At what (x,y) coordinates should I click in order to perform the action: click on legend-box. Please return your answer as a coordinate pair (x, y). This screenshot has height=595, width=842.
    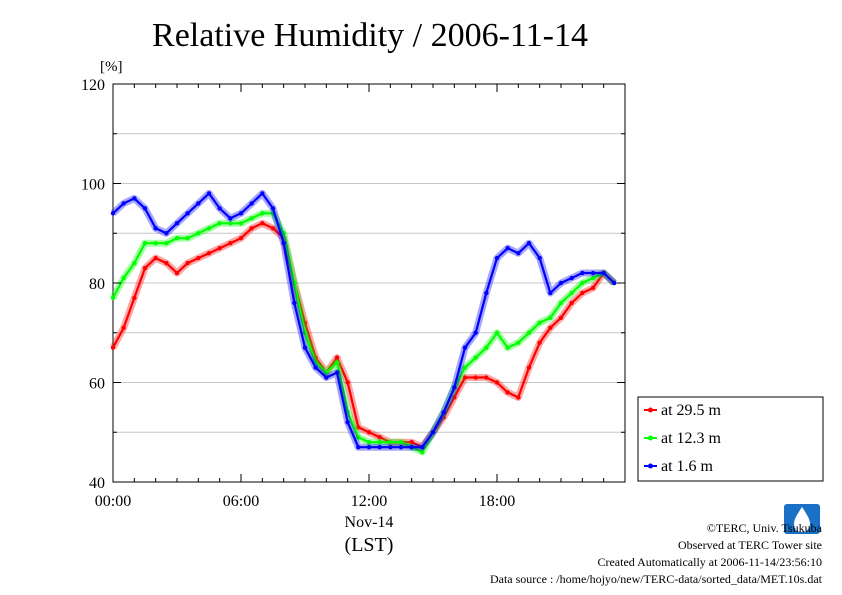
    Looking at the image, I should click on (730, 439).